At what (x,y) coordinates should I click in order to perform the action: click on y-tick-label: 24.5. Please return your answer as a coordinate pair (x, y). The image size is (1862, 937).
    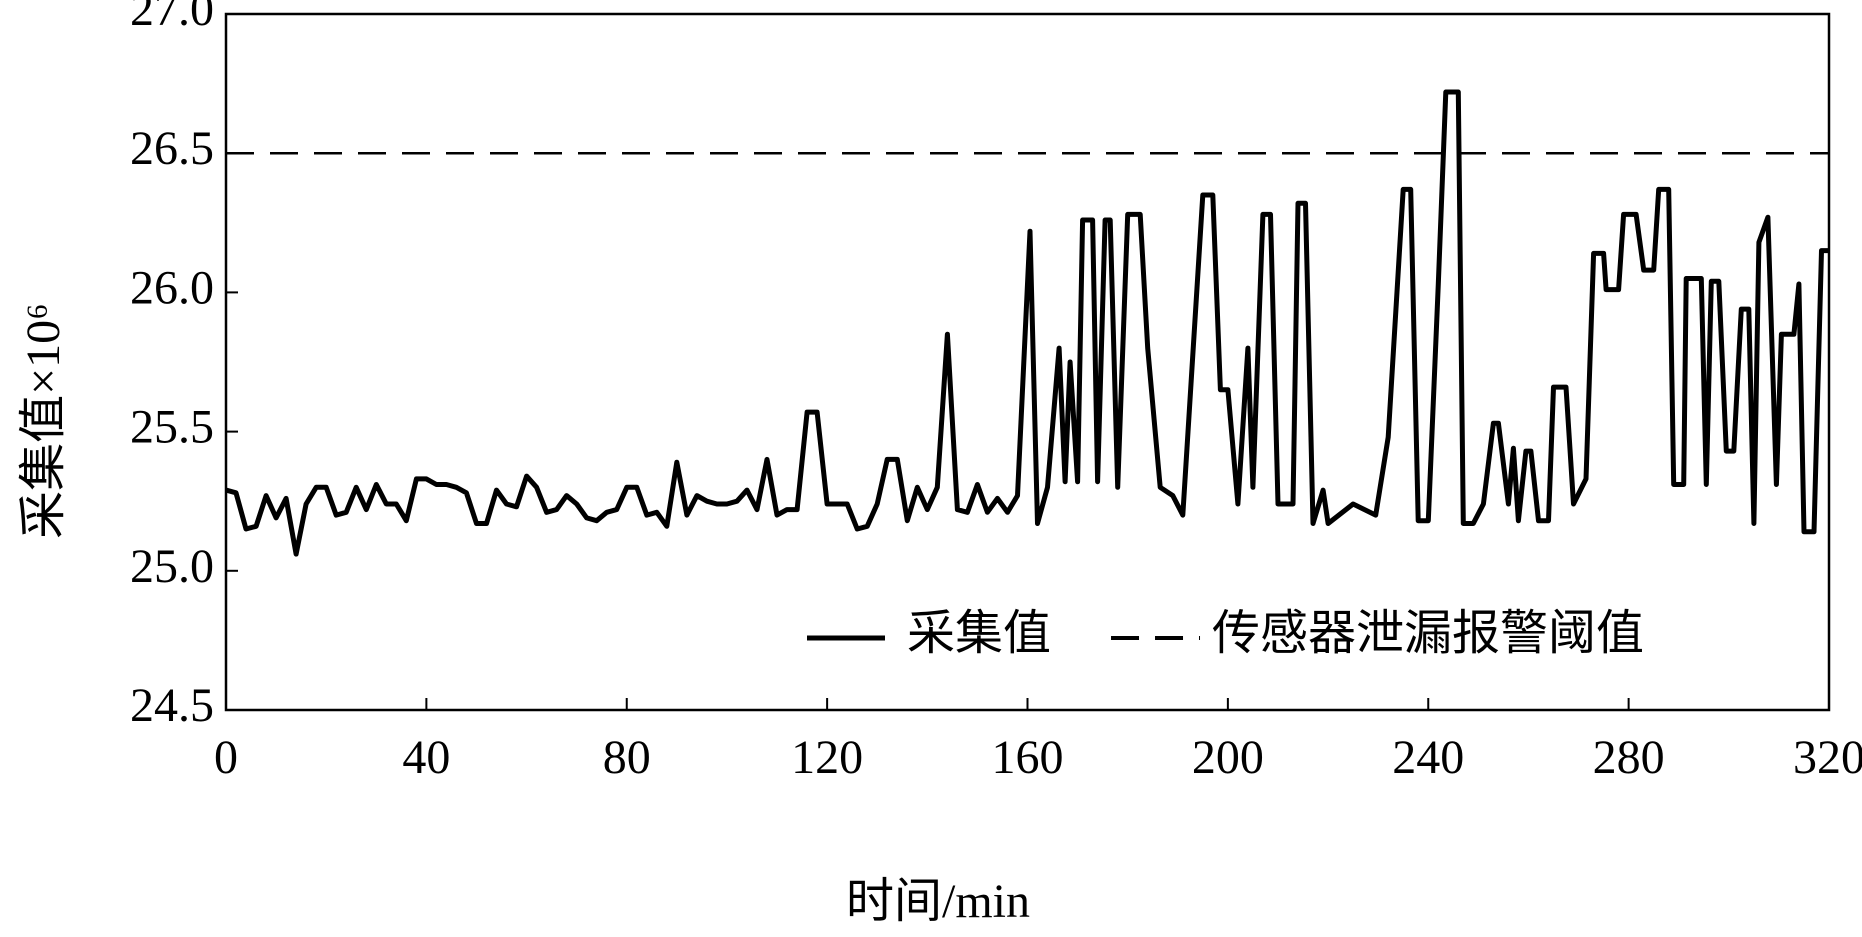
    Looking at the image, I should click on (172, 705).